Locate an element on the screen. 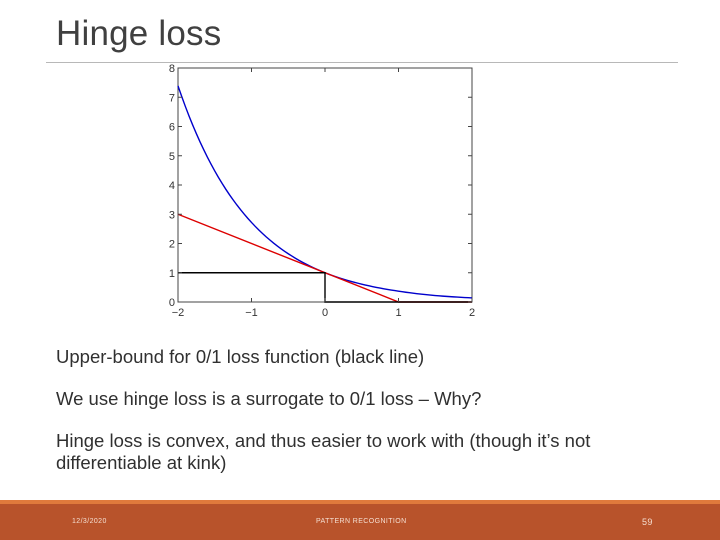 Image resolution: width=720 pixels, height=540 pixels. y-tick-label: 7 is located at coordinates (172, 98).